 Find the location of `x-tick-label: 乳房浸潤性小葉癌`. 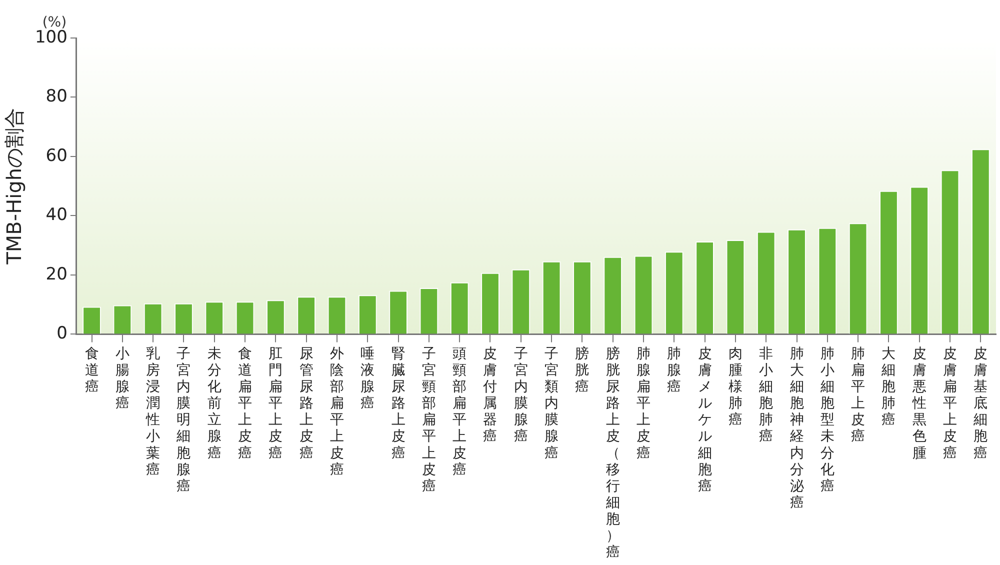

x-tick-label: 乳房浸潤性小葉癌 is located at coordinates (152, 412).